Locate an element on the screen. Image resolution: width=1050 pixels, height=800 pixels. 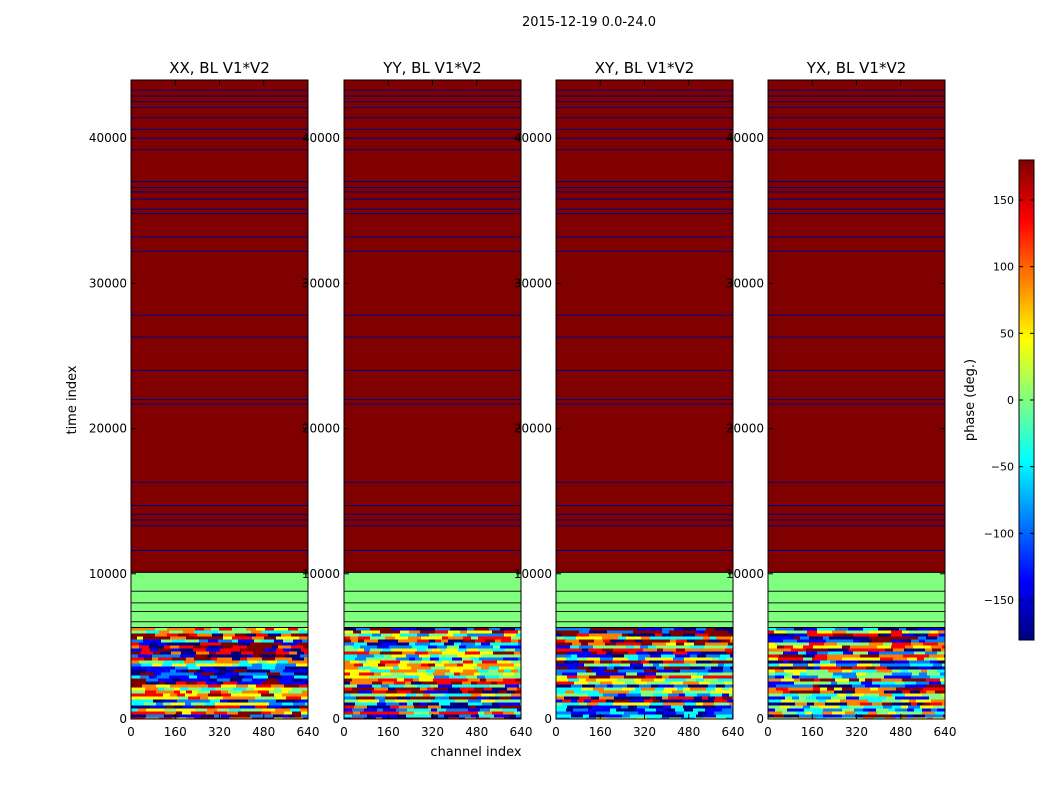
colorbar-tick-label: 0 is located at coordinates (1010, 400).